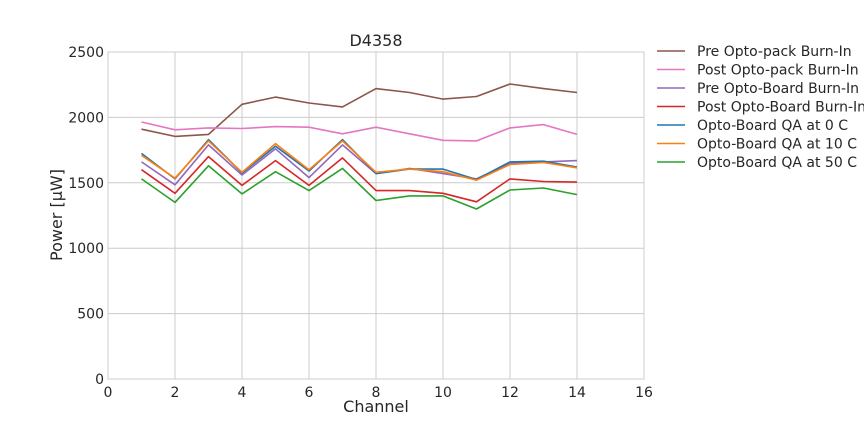  What do you see at coordinates (772, 126) in the screenshot?
I see `legend-label: Opto-Board QA at 0 C` at bounding box center [772, 126].